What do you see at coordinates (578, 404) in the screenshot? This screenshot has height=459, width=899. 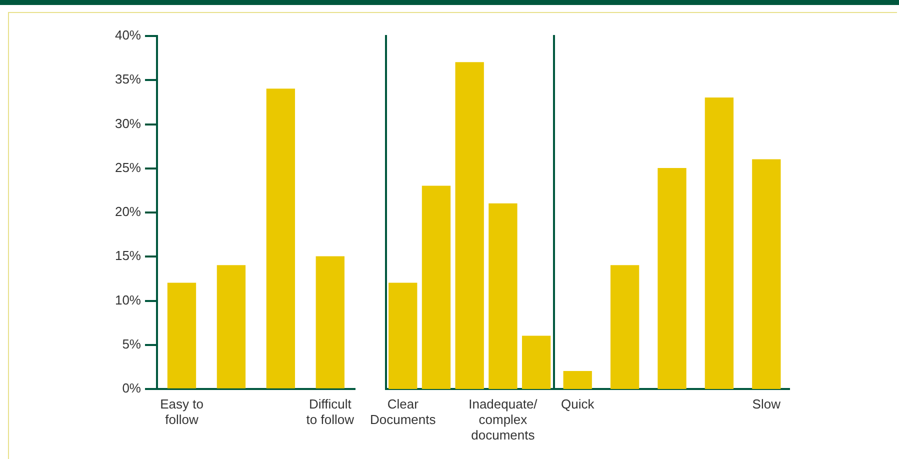 I see `x-tick-label: Quick` at bounding box center [578, 404].